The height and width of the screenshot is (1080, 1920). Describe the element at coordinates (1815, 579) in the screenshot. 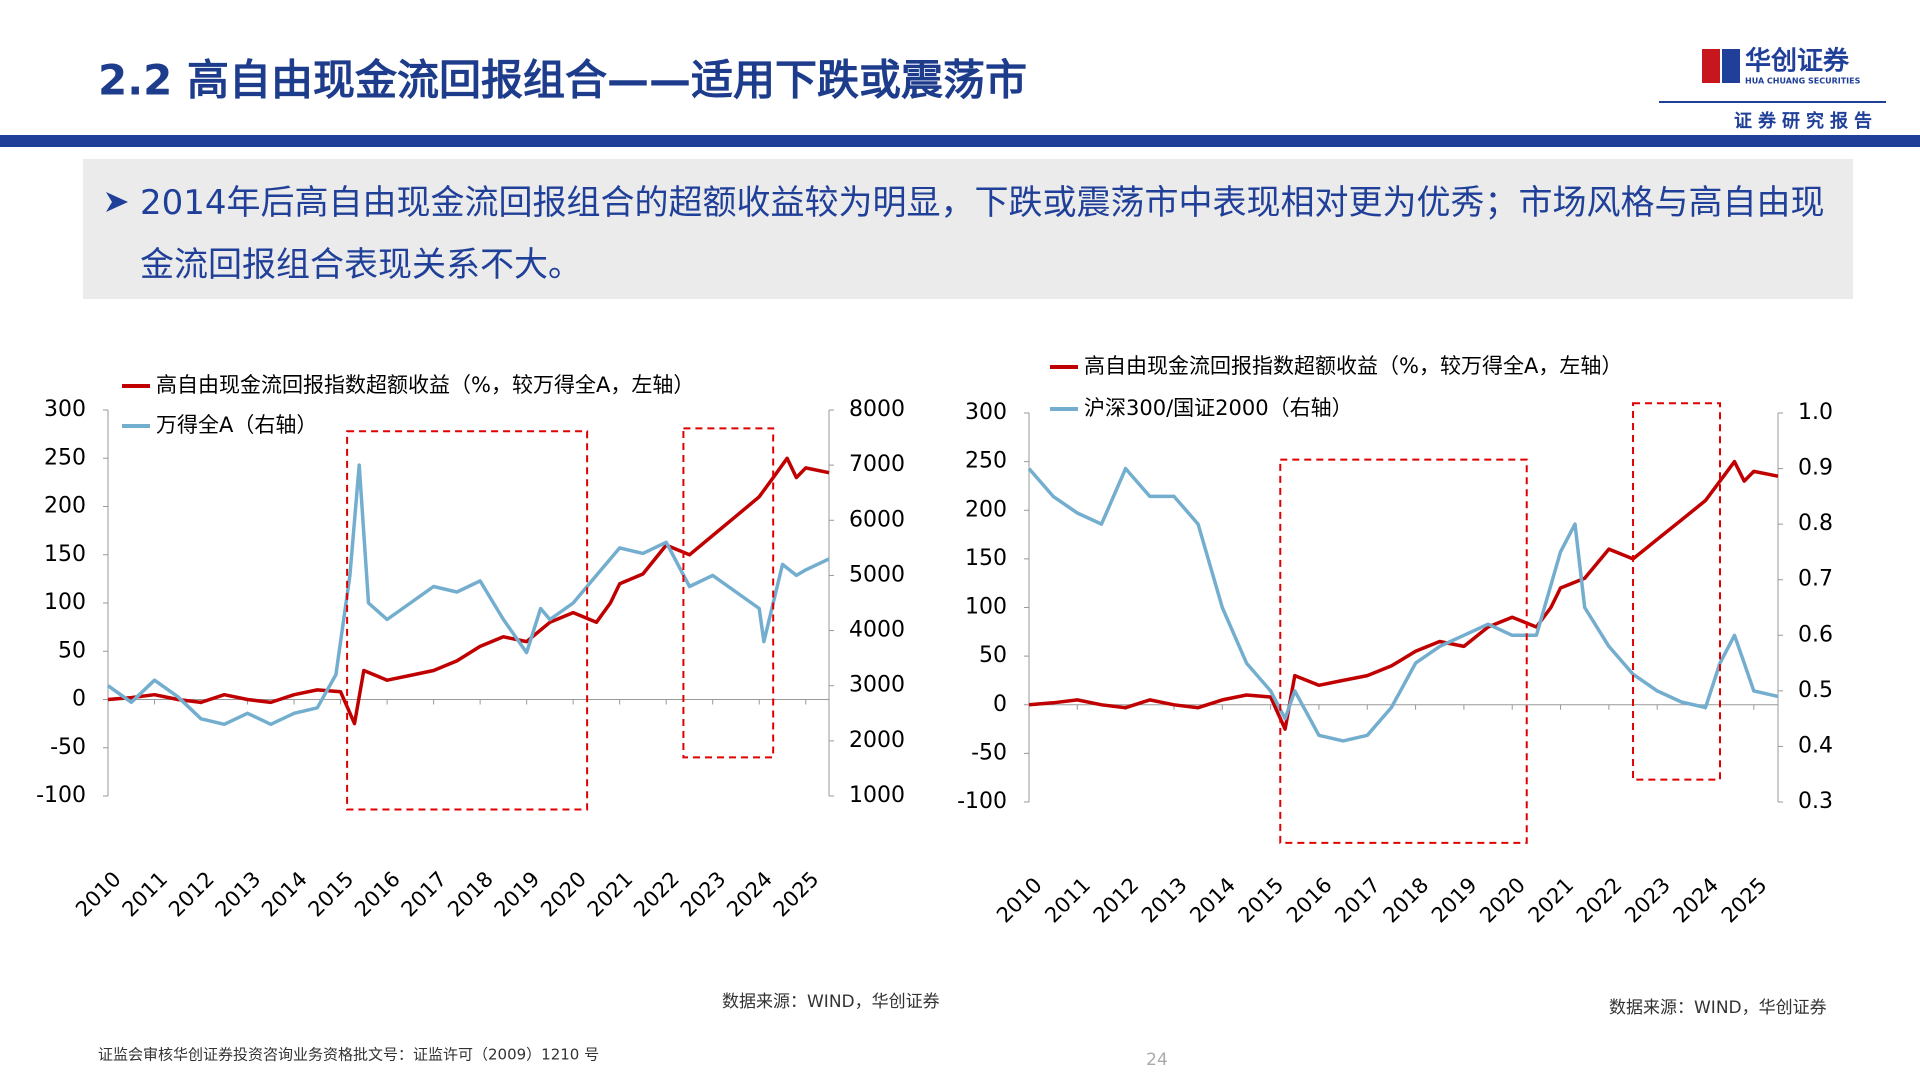

I see `y2-tick-label: 0.7` at that location.